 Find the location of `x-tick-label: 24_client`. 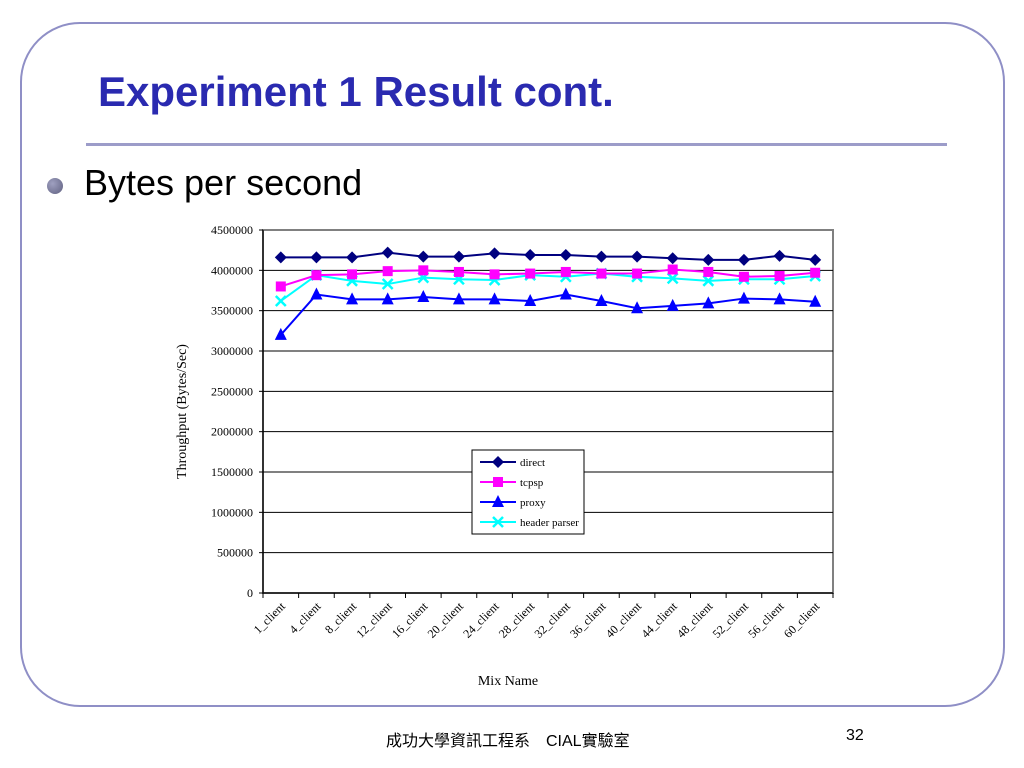

x-tick-label: 24_client is located at coordinates (481, 620).